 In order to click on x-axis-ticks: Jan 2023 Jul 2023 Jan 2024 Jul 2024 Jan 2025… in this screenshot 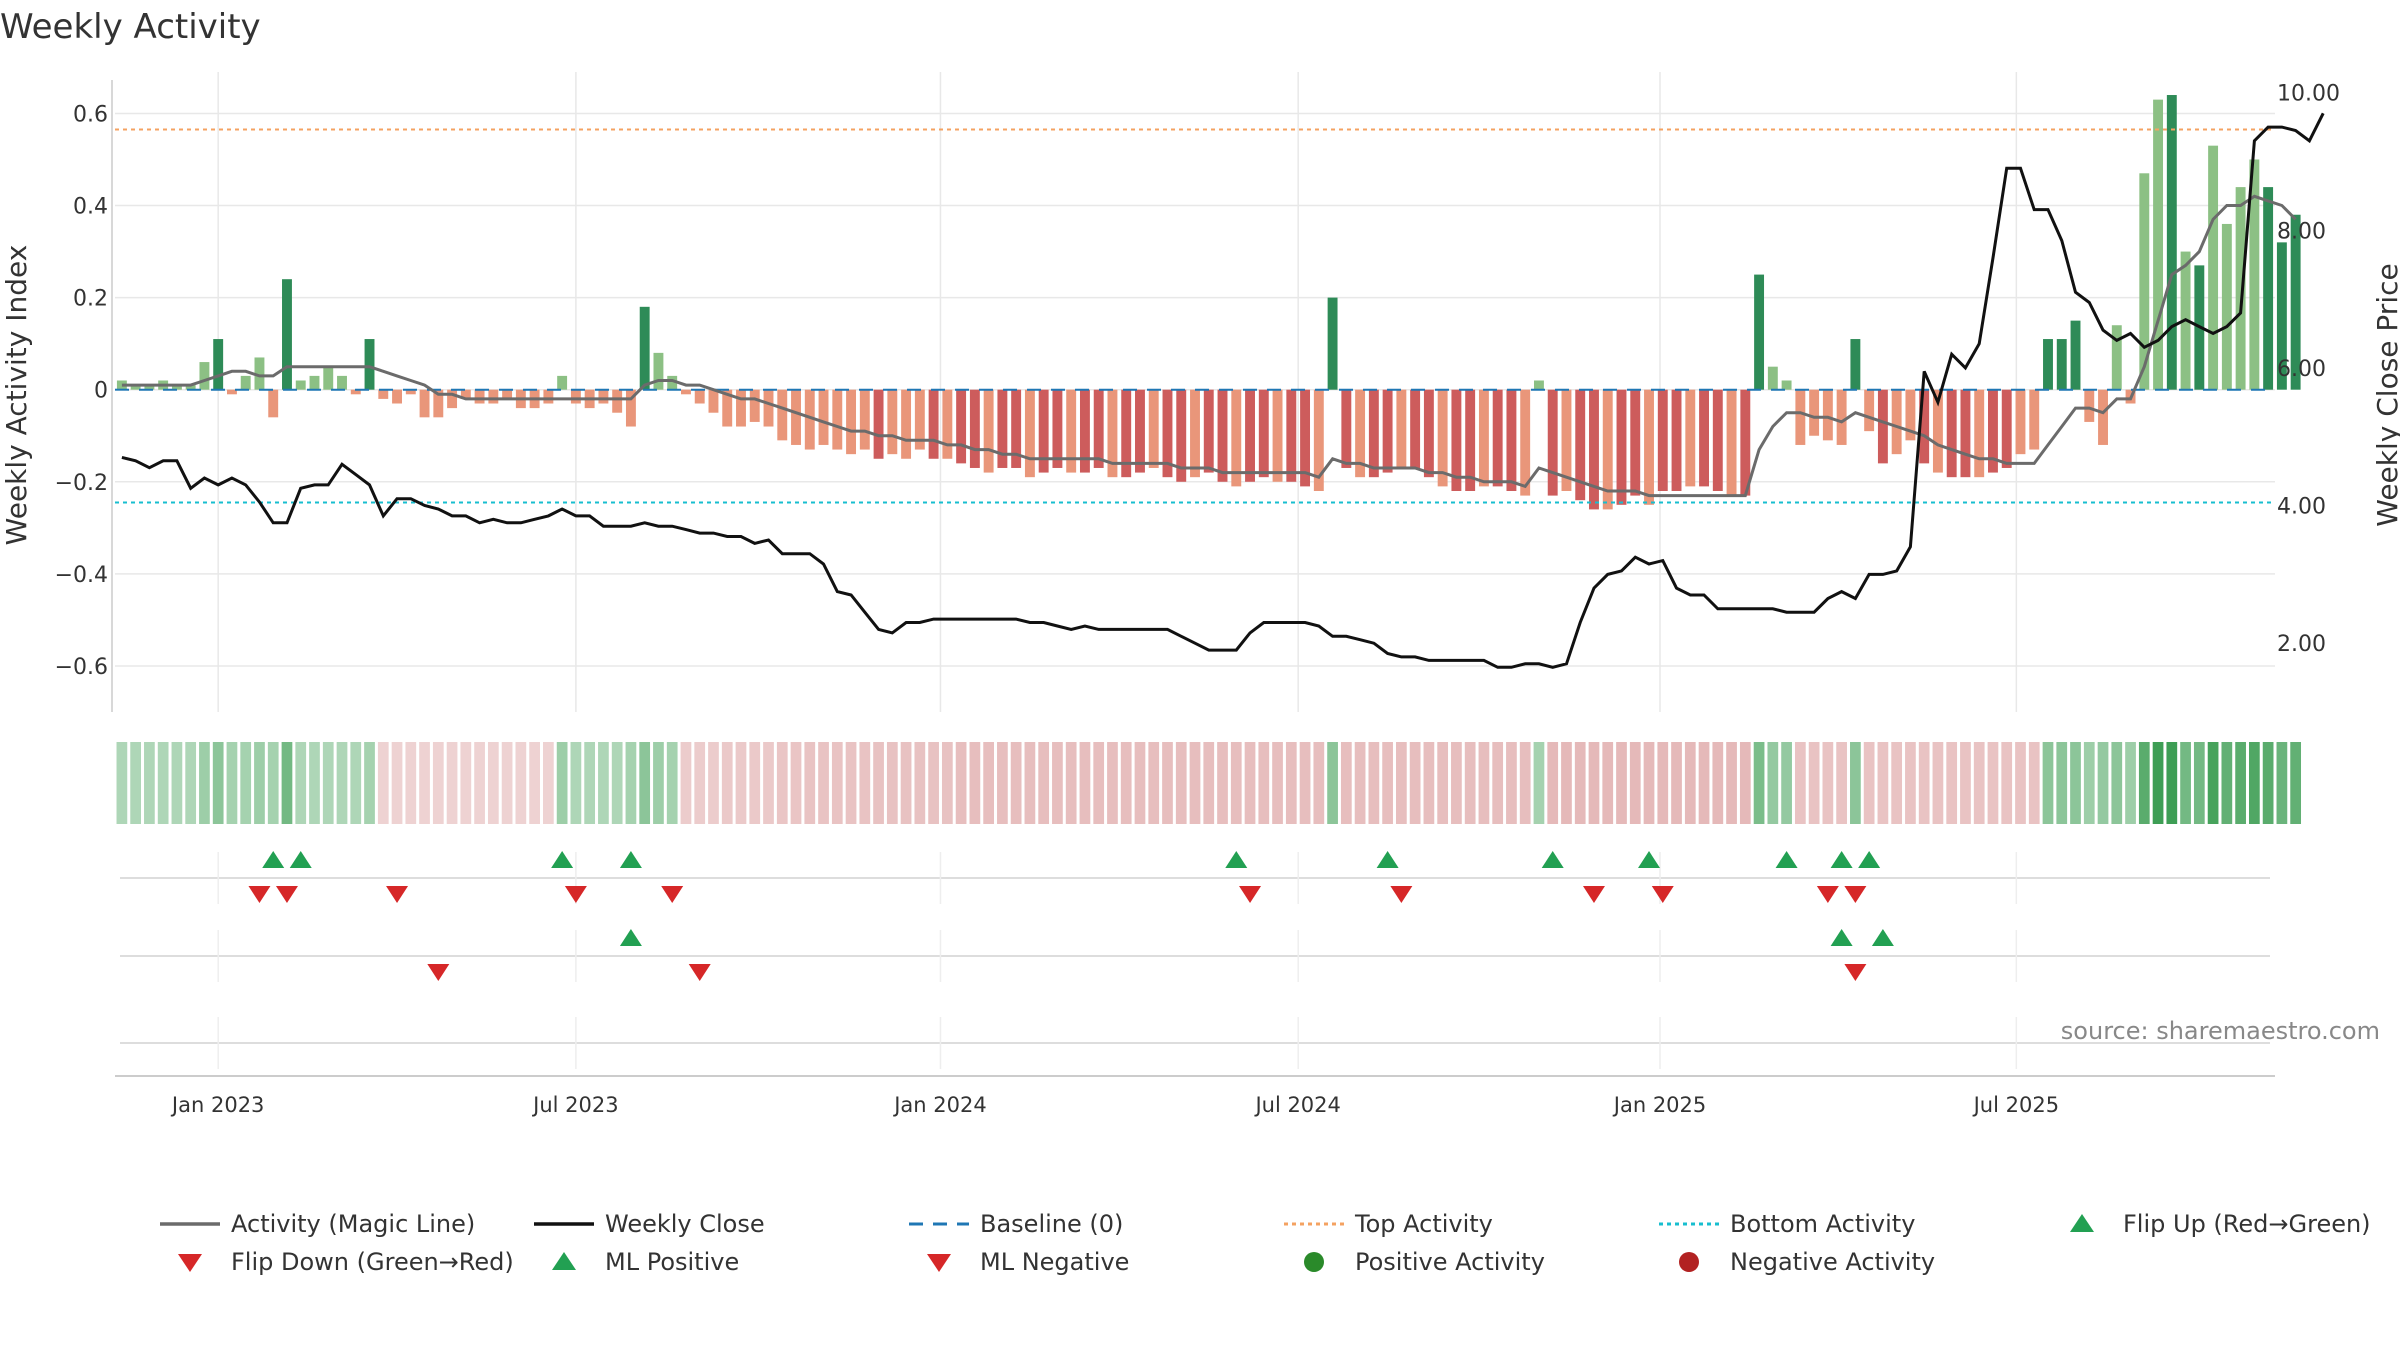, I will do `click(1114, 1105)`.